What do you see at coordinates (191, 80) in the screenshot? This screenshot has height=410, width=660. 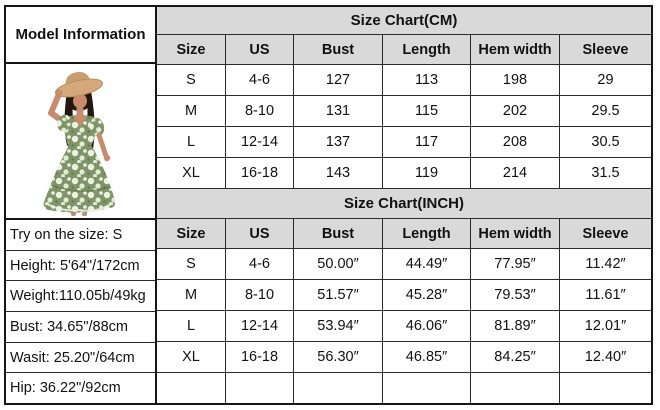 I see `cm-cell: S` at bounding box center [191, 80].